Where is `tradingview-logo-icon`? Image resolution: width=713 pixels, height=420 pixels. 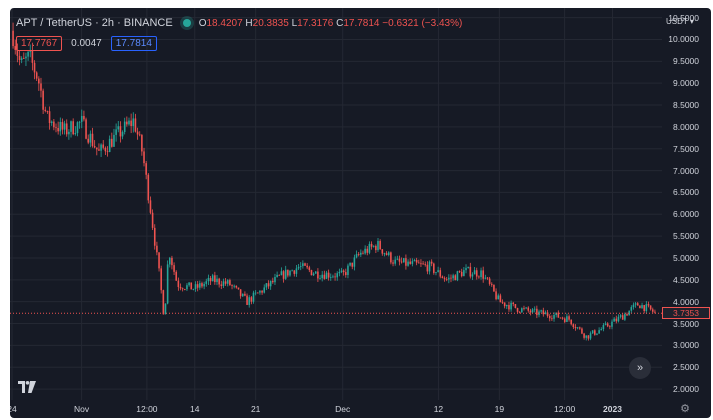
tradingview-logo-icon is located at coordinates (27, 386).